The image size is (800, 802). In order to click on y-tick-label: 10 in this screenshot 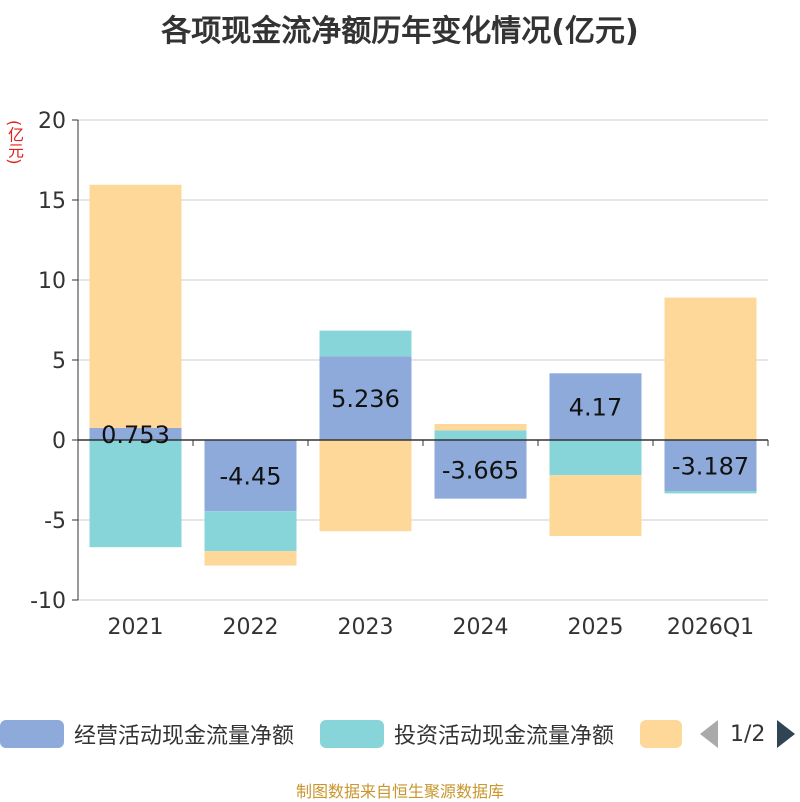, I will do `click(52, 281)`.